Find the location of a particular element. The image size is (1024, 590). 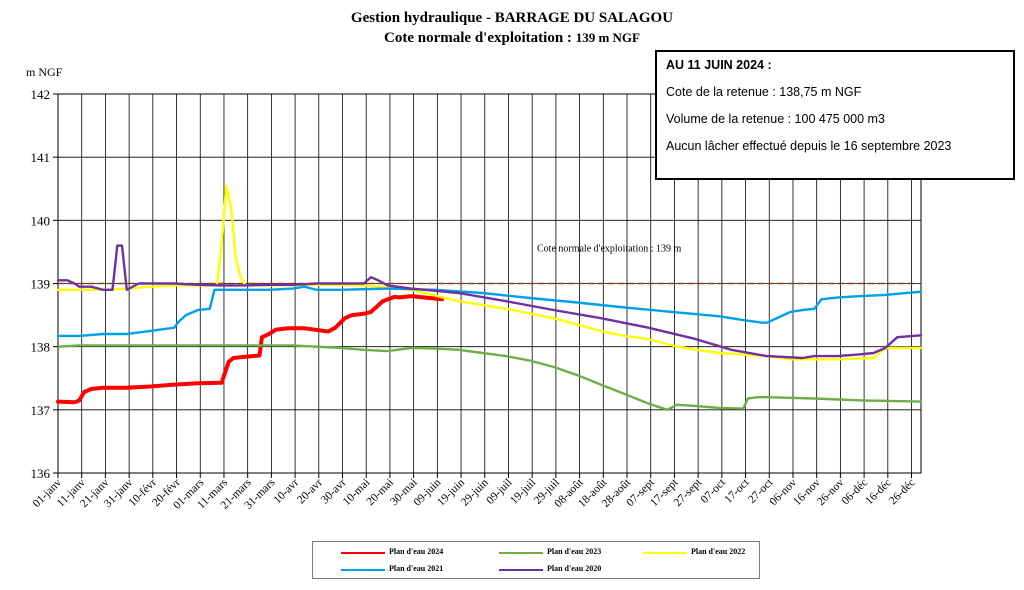

x-tick-label: 26-nov is located at coordinates (831, 492).